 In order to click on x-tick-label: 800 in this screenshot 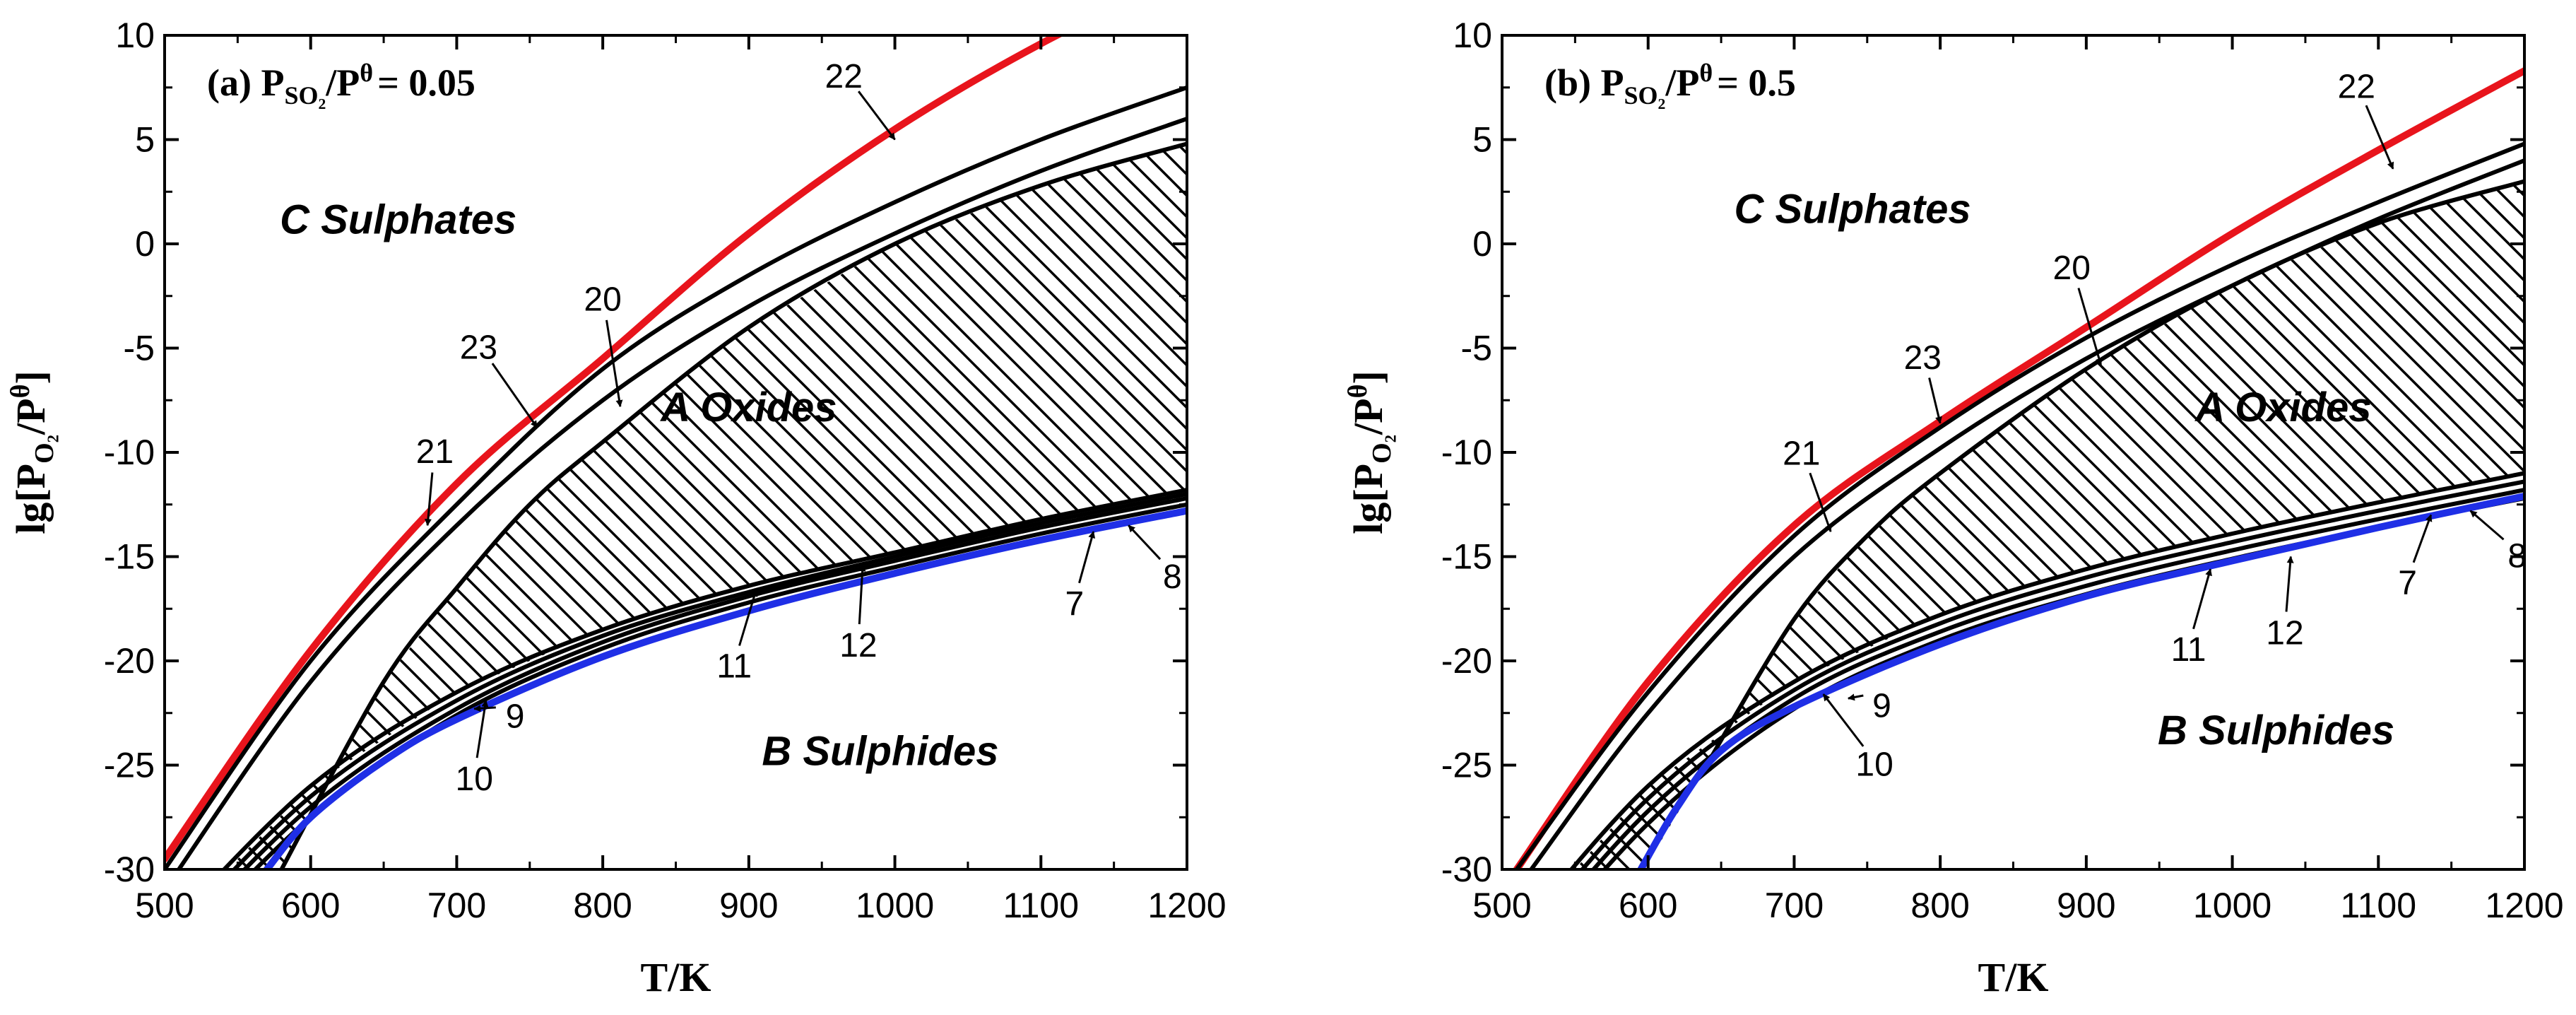, I will do `click(602, 905)`.